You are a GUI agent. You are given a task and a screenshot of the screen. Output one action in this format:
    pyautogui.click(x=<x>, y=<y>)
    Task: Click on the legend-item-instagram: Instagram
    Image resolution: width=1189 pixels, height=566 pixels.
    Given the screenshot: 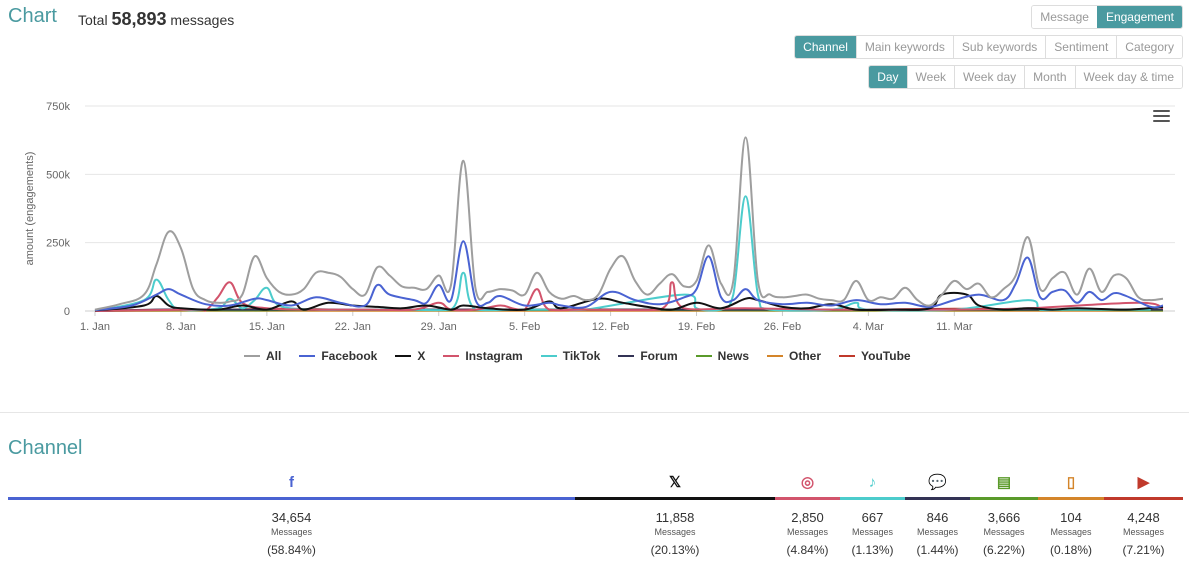 What is the action you would take?
    pyautogui.click(x=483, y=356)
    